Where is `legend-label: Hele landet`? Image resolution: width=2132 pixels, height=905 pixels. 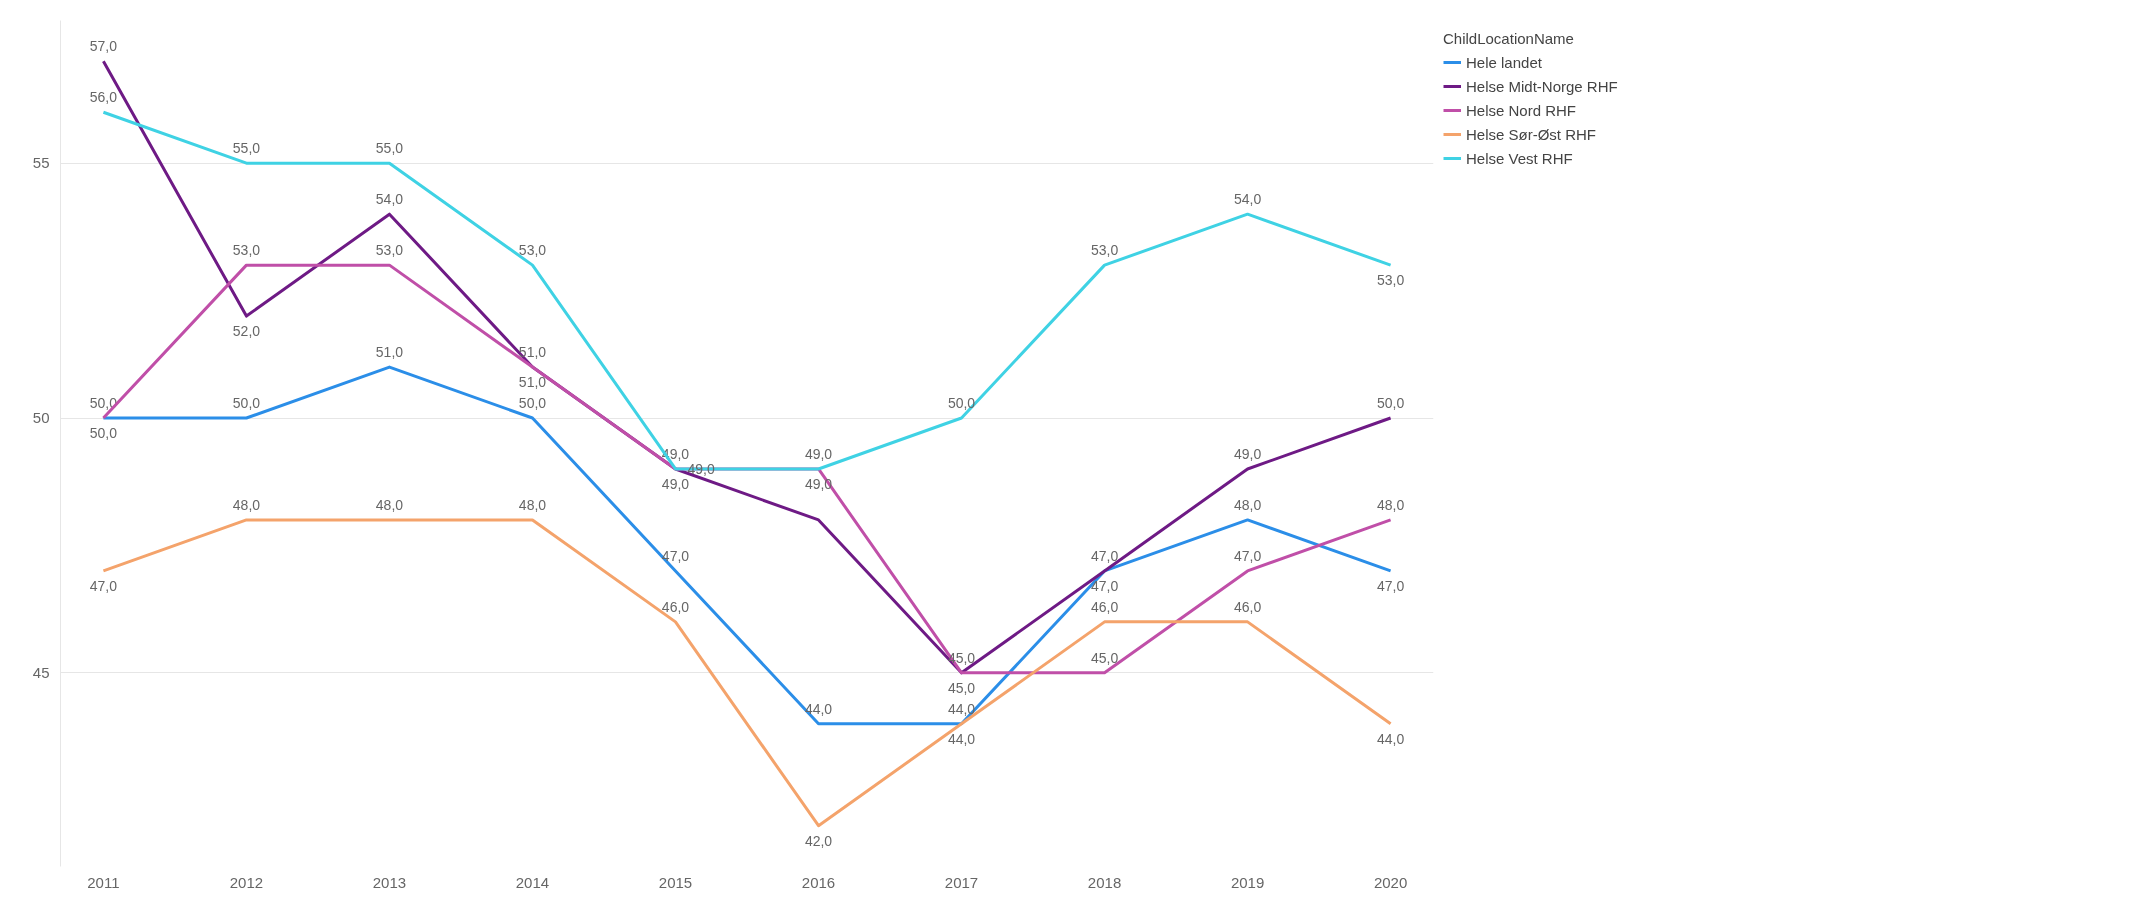
legend-label: Hele landet is located at coordinates (1504, 62).